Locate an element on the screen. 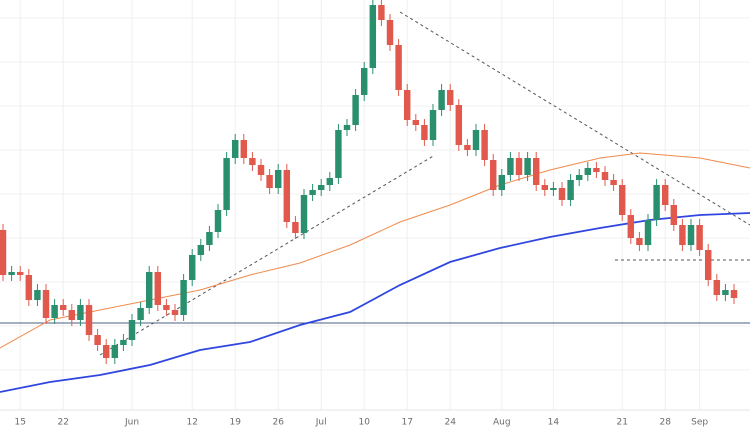  x-tick-label: Jun is located at coordinates (131, 423).